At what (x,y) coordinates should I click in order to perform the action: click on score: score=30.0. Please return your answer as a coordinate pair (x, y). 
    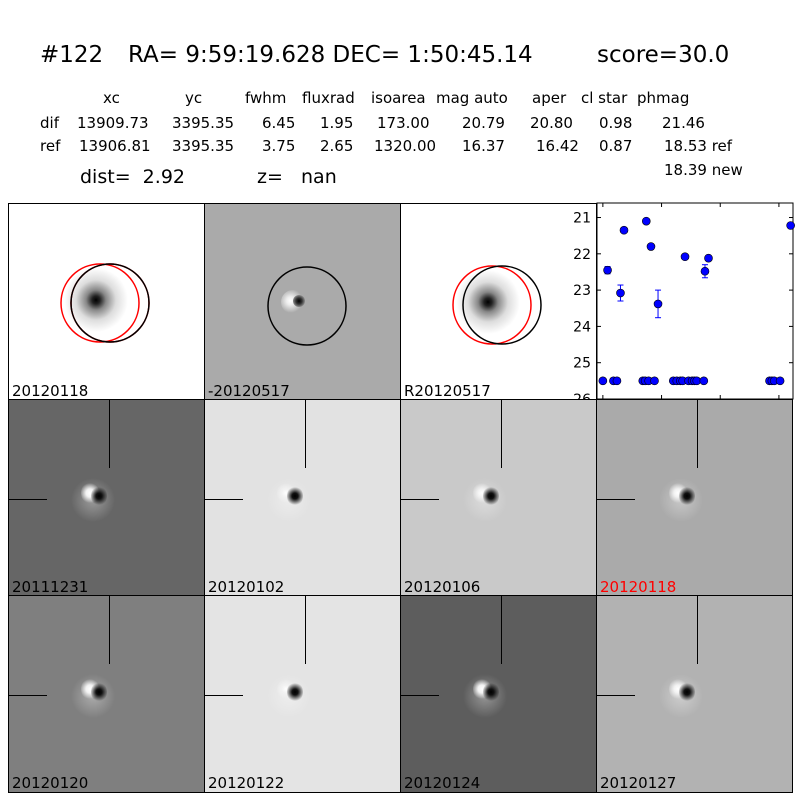
    Looking at the image, I should click on (663, 55).